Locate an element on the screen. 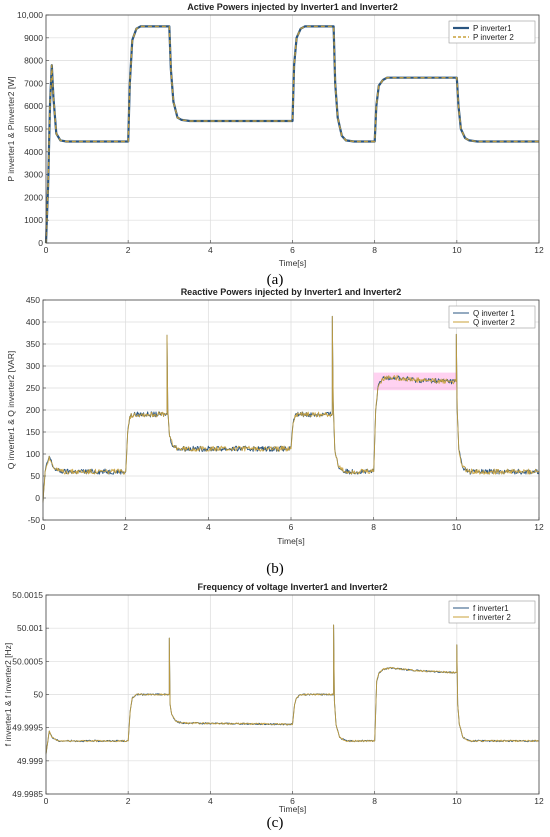  y-tick-label: 450 is located at coordinates (33, 300).